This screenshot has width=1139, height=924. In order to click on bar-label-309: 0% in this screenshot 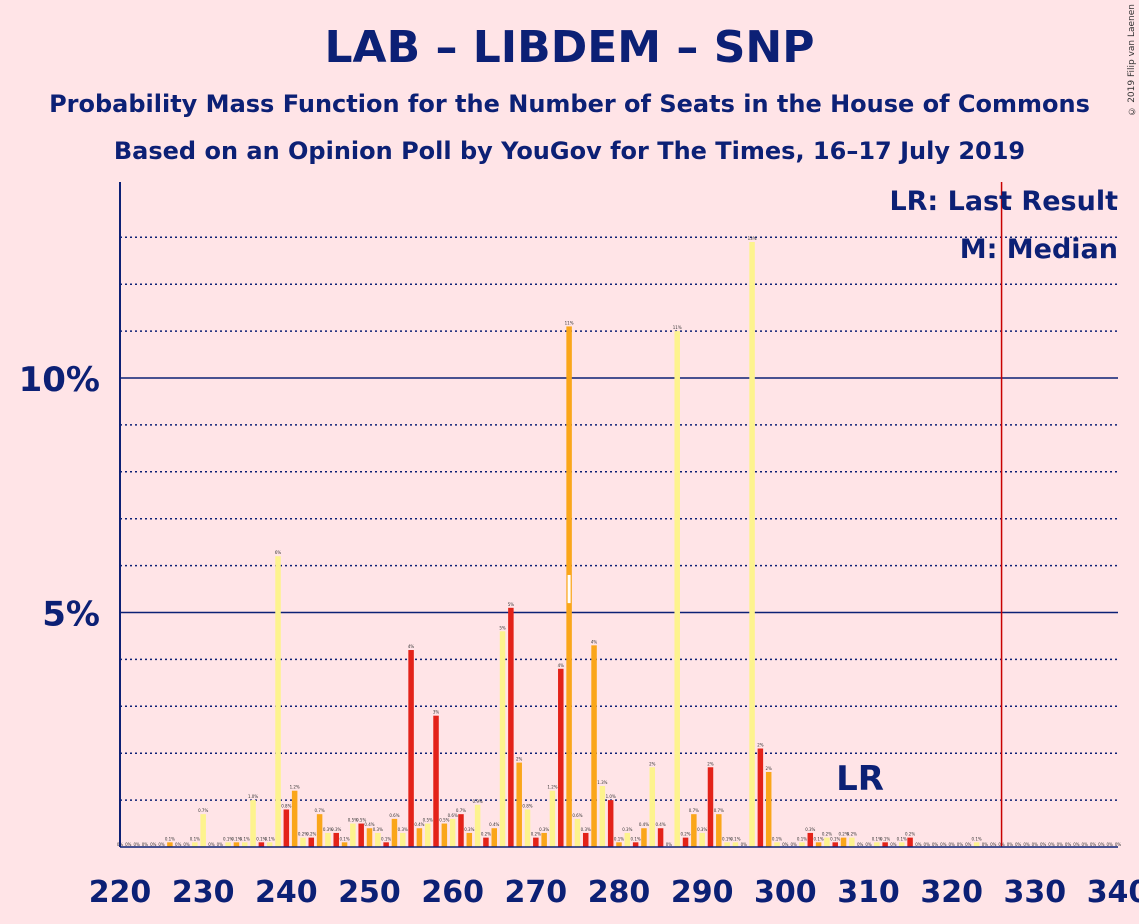, I will do `click(860, 844)`.